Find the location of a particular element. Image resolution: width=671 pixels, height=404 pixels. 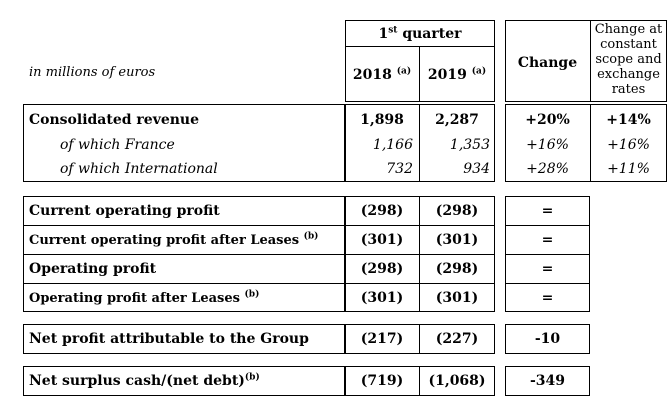

col-2019-header: 2019 (a) is located at coordinates (457, 74).